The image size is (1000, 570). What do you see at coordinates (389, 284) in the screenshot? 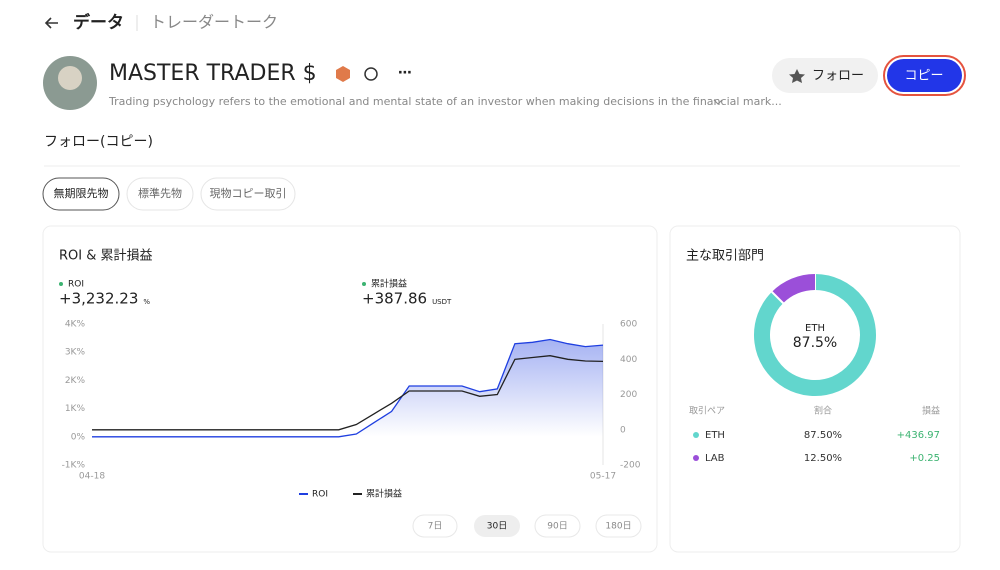
I see `metric-label: 累計損益` at bounding box center [389, 284].